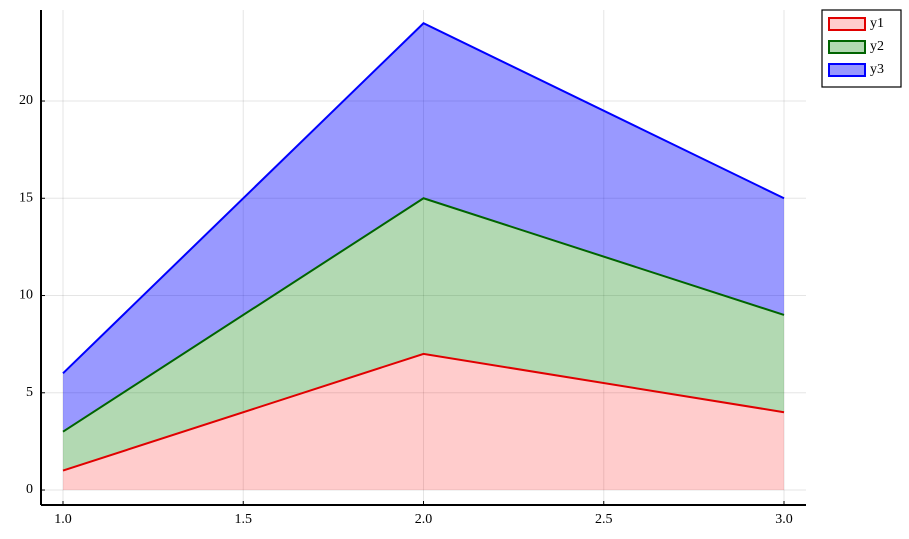  What do you see at coordinates (26, 197) in the screenshot?
I see `y-tick-label: 15` at bounding box center [26, 197].